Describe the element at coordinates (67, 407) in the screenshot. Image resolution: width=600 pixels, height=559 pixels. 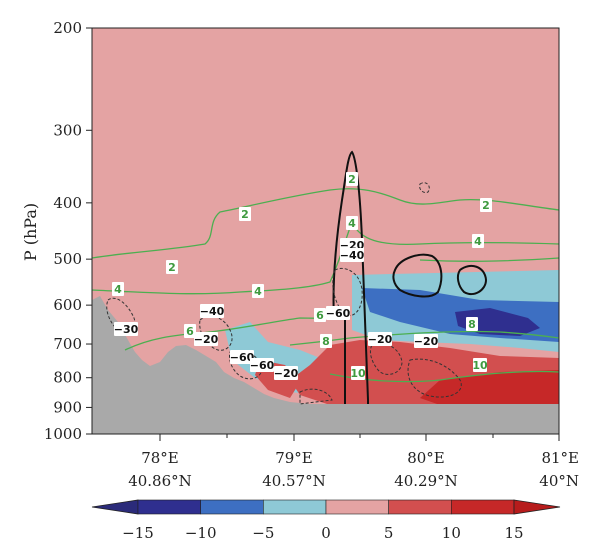
I see `y-tick-label: 900` at that location.